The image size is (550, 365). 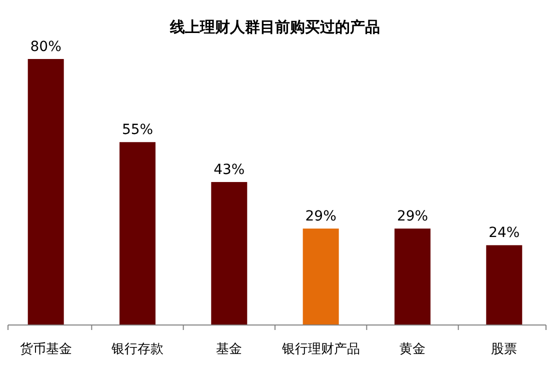 What do you see at coordinates (274, 27) in the screenshot?
I see `chart-title: 线上理财人群目前购买过的产品` at bounding box center [274, 27].